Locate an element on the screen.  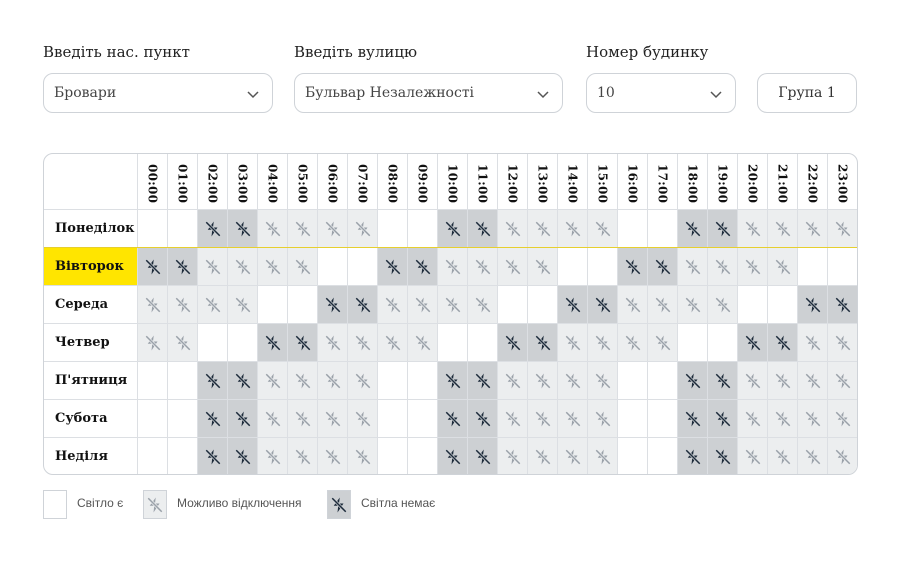
hour-label: 14:00 is located at coordinates (572, 184).